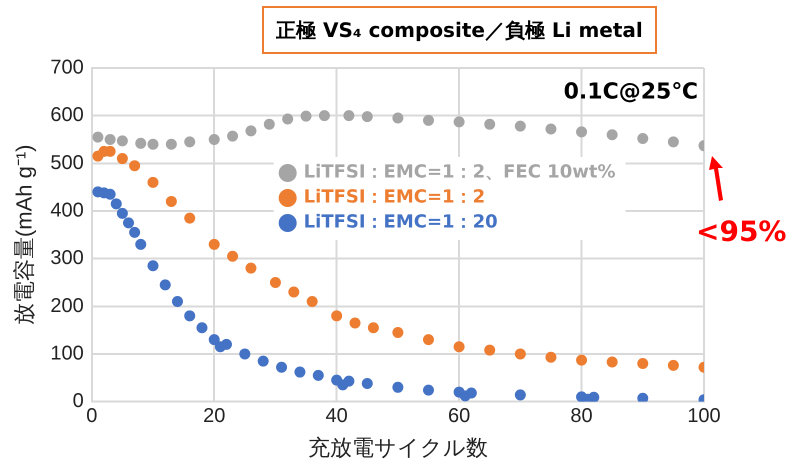 This screenshot has width=799, height=468. Describe the element at coordinates (214, 416) in the screenshot. I see `x-tick-label: 20` at that location.